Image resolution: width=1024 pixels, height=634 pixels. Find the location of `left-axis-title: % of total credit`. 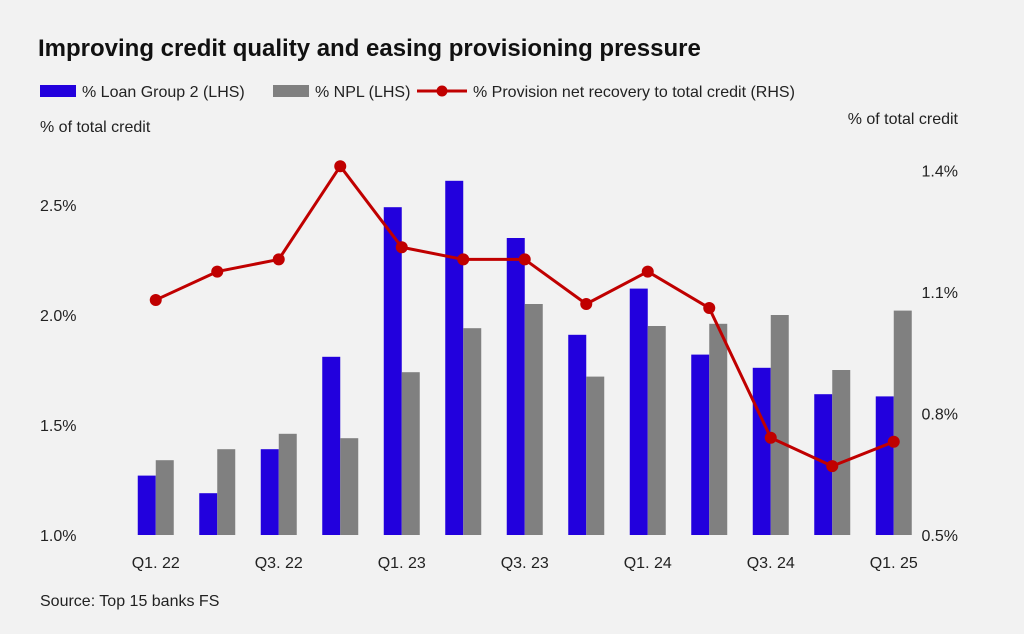

left-axis-title: % of total credit is located at coordinates (95, 127).